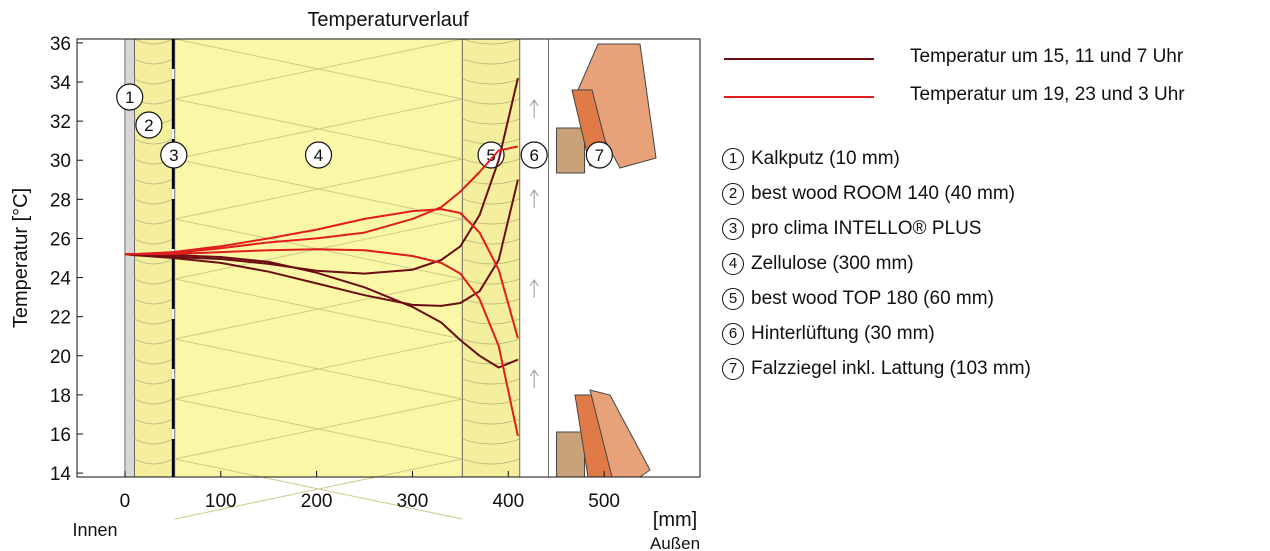  I want to click on legend-layer-number: 6, so click(733, 334).